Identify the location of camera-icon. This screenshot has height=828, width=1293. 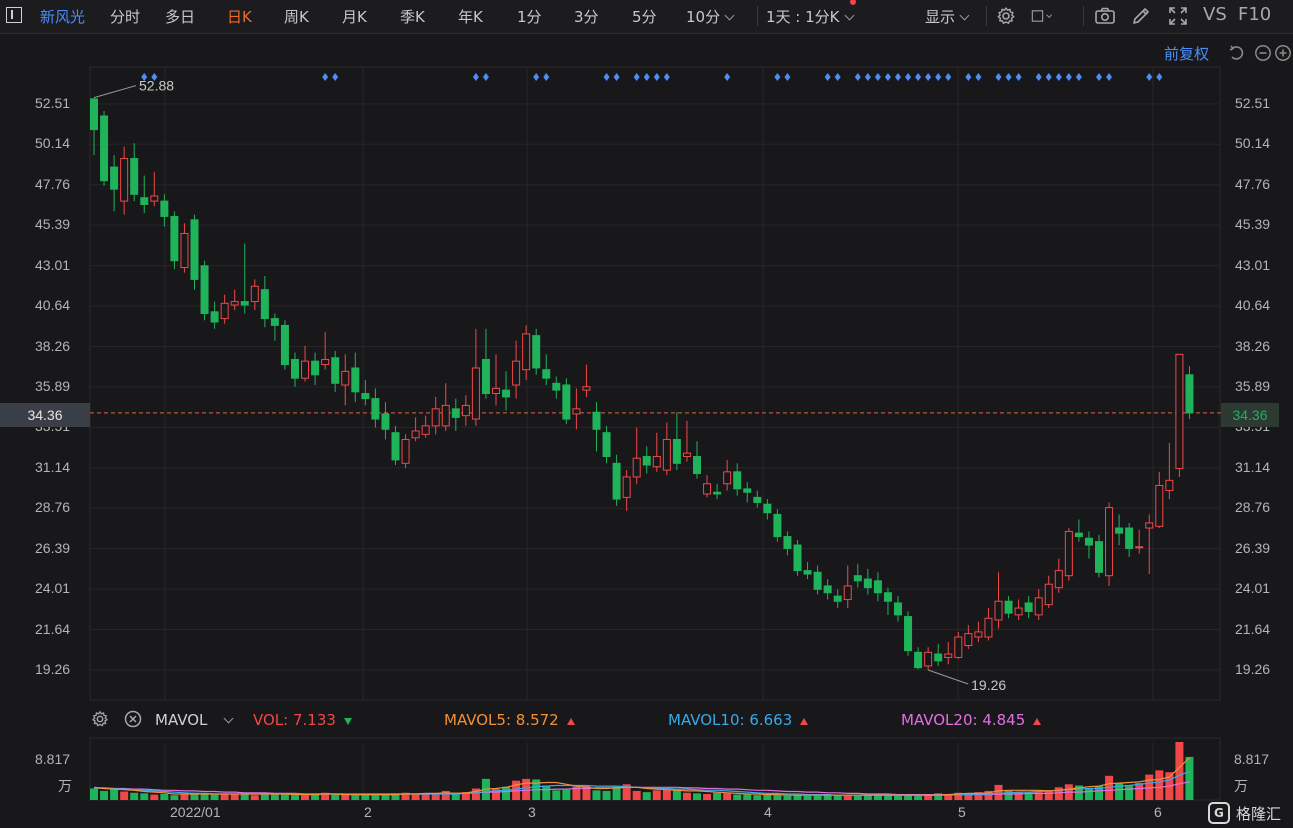
(1105, 16).